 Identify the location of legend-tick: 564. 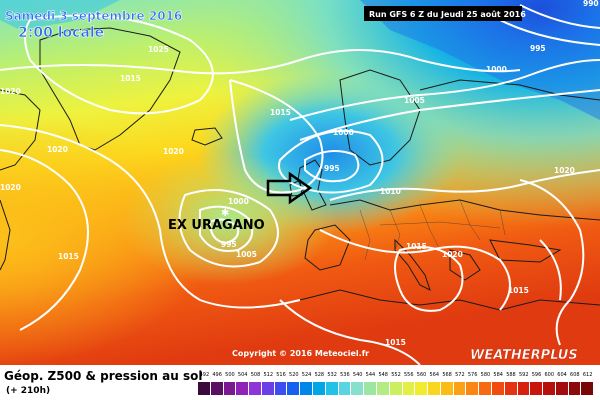
(434, 375).